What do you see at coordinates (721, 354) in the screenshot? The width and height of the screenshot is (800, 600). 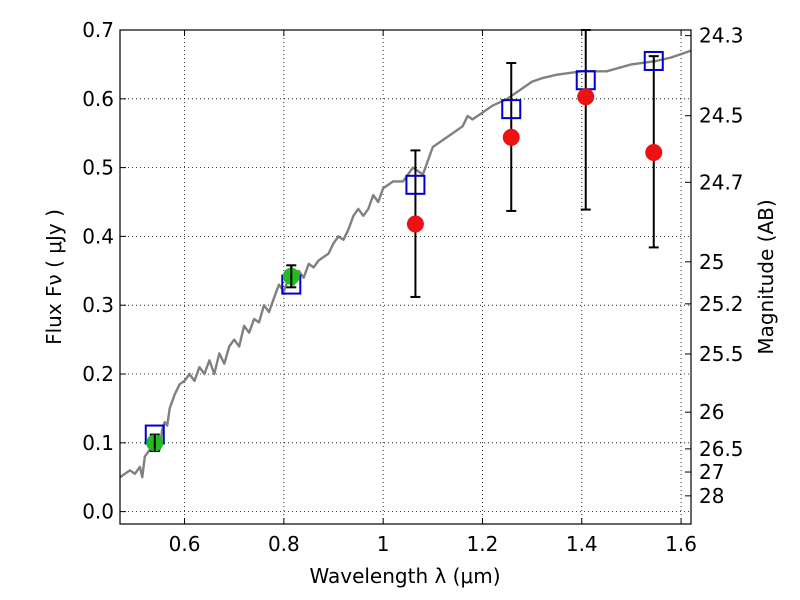 I see `mag-tick-label: 25.5` at bounding box center [721, 354].